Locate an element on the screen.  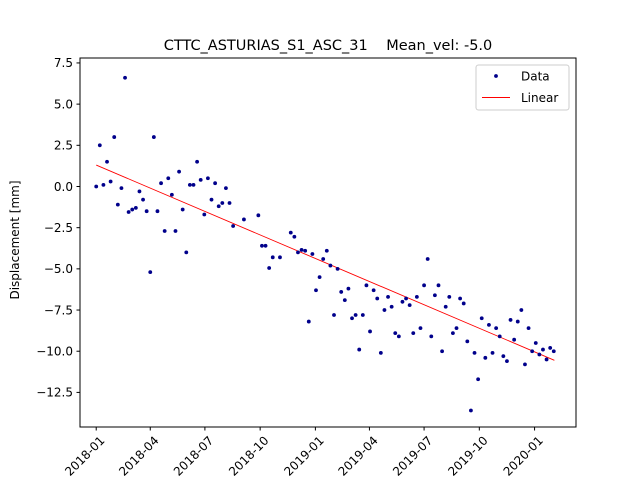
legend-data-label: Data is located at coordinates (535, 77).